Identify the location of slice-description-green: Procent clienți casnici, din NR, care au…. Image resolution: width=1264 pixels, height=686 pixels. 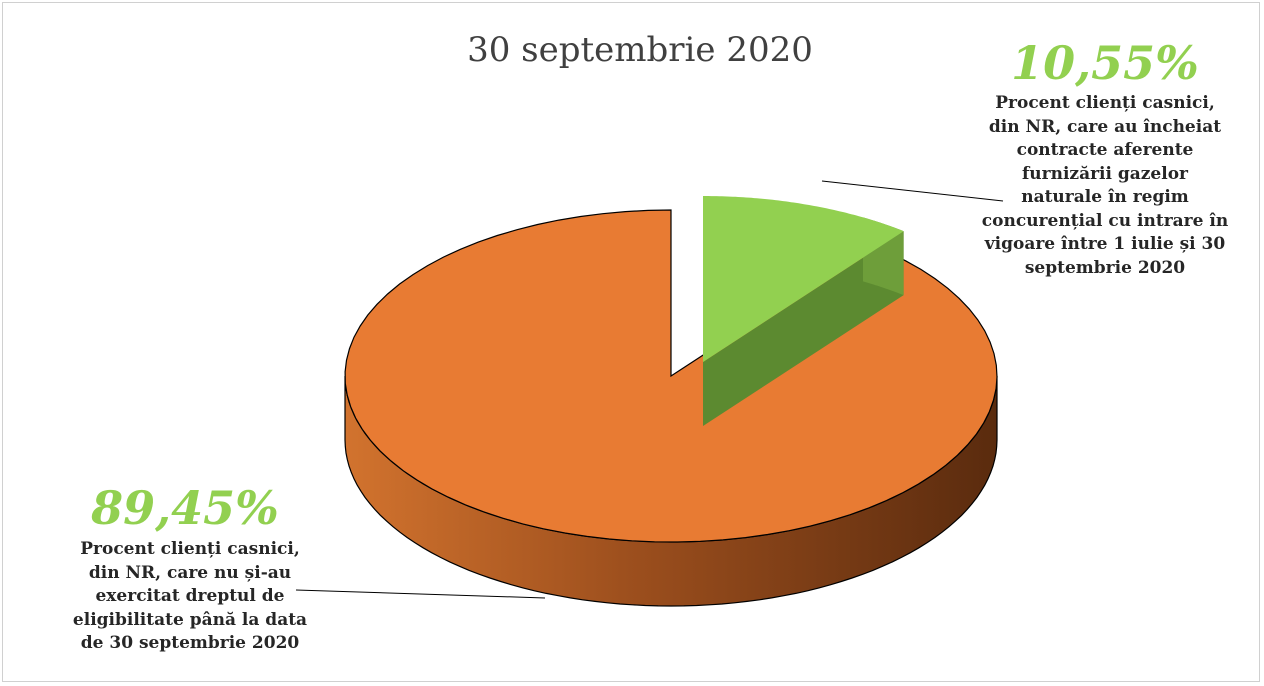
(1105, 186).